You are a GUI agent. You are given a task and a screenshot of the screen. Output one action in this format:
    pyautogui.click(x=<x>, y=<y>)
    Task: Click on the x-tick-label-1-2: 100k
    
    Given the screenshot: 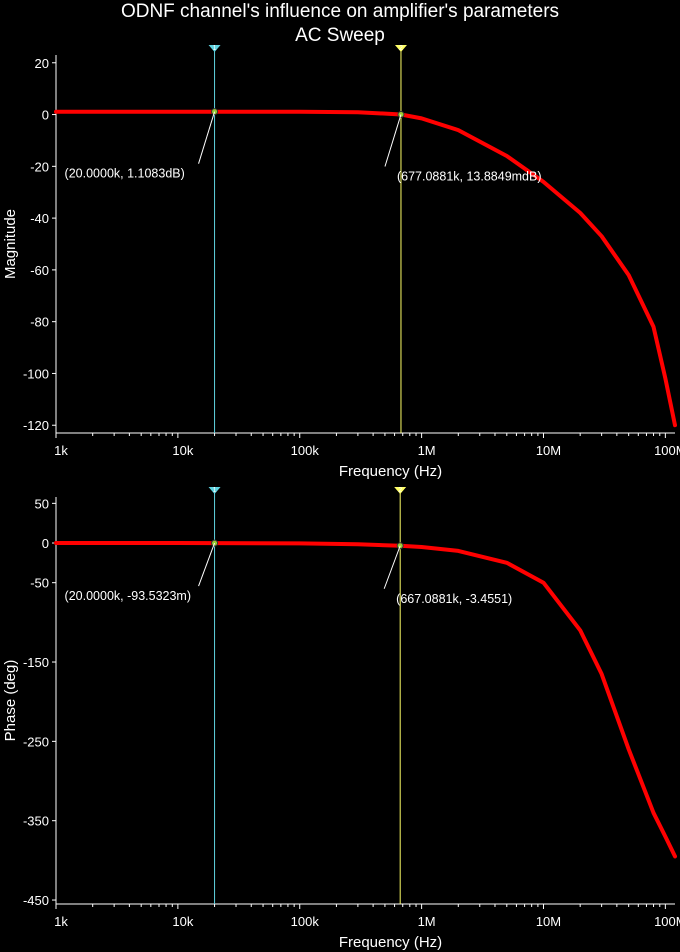 What is the action you would take?
    pyautogui.click(x=305, y=921)
    